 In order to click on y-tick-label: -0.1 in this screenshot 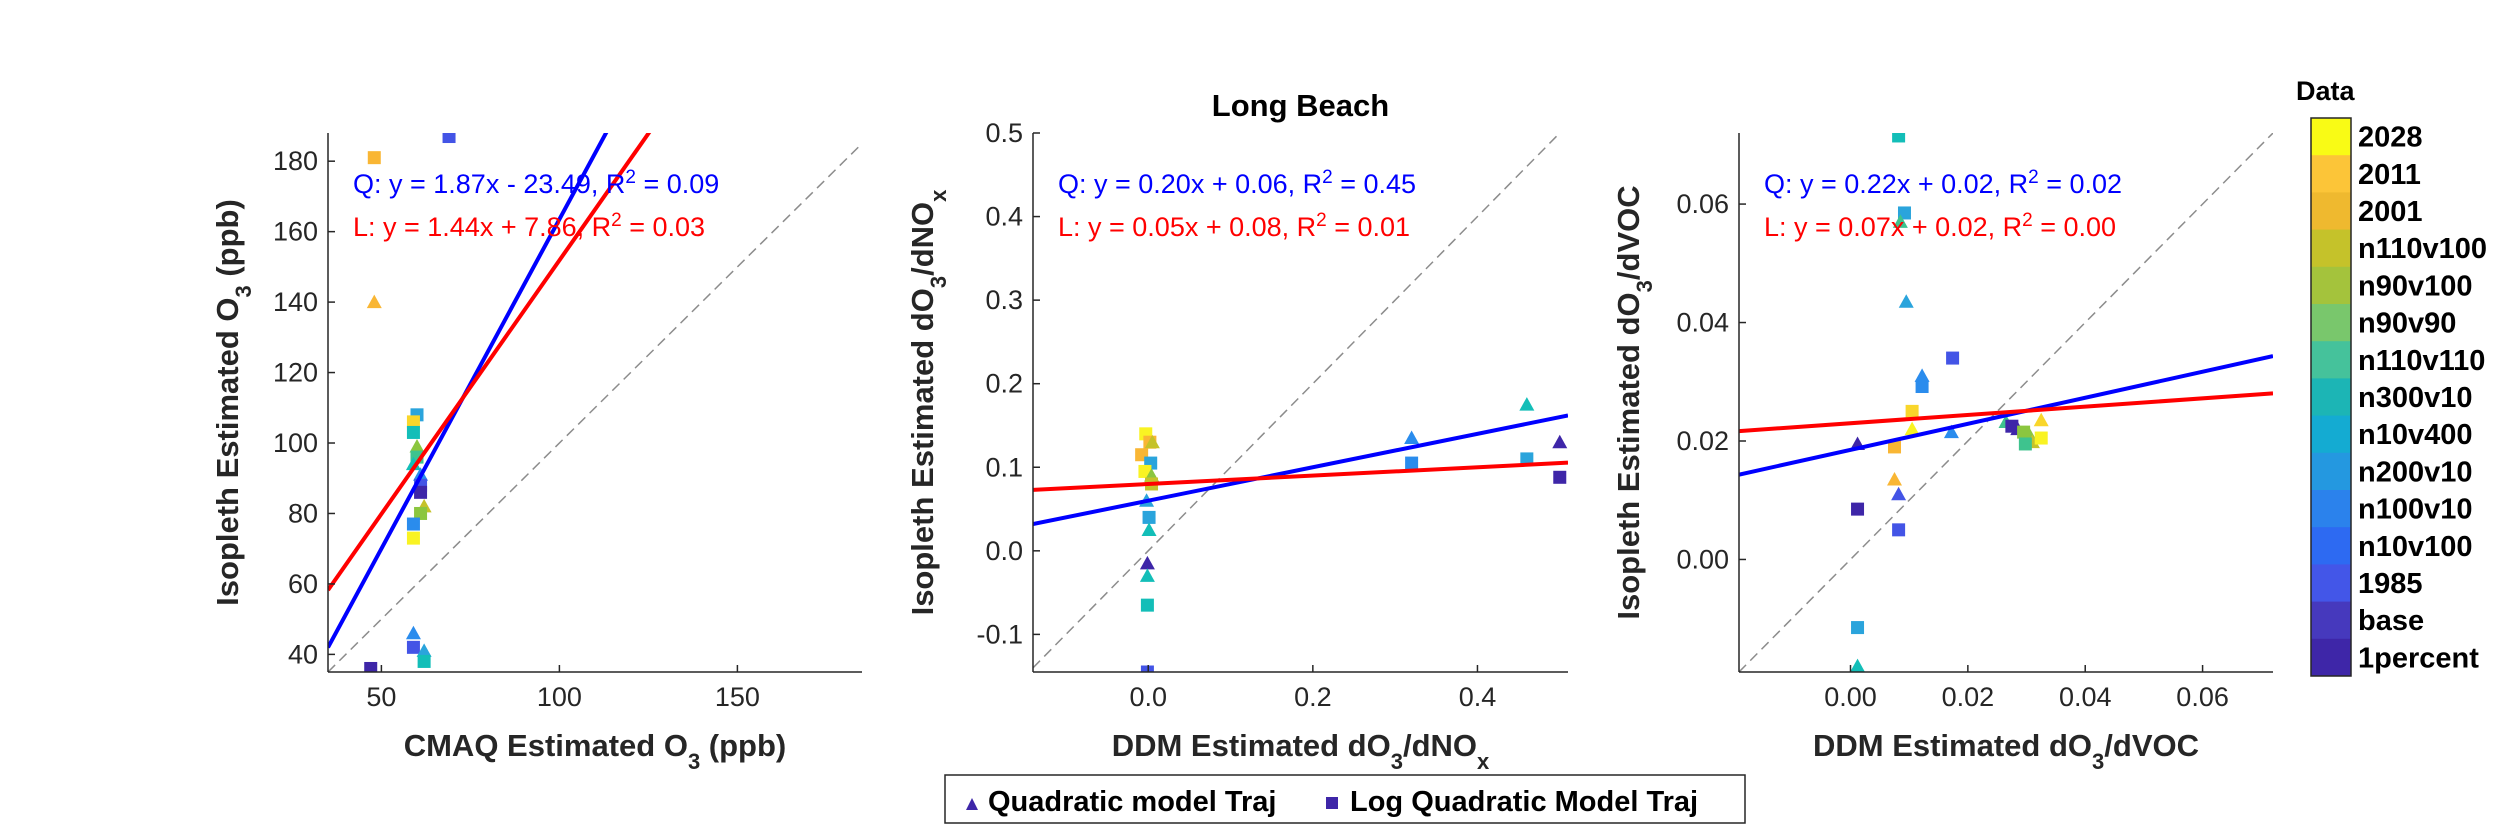, I will do `click(999, 634)`.